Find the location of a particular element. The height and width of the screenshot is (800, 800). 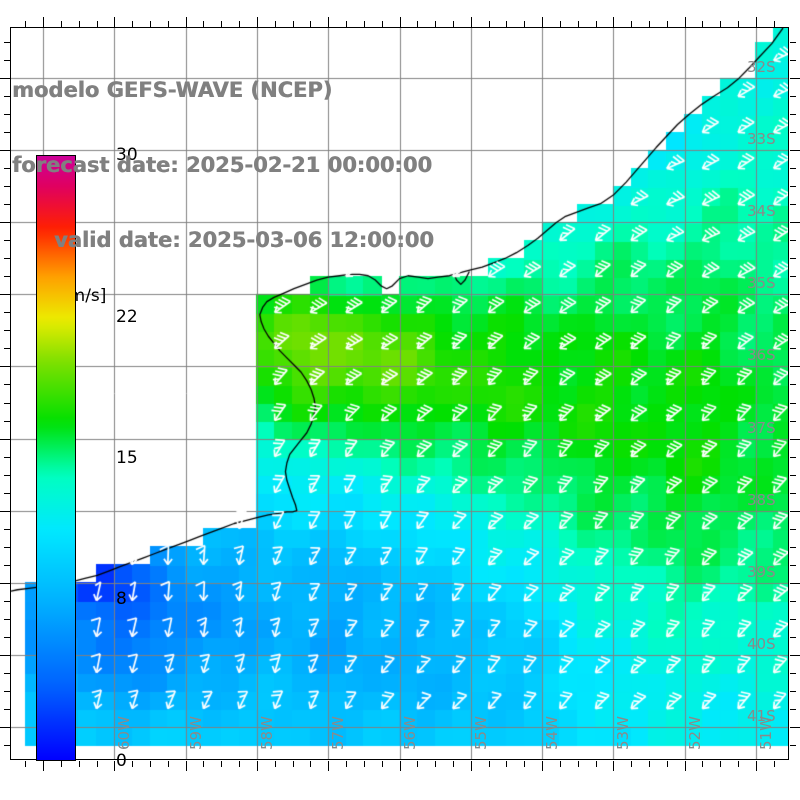

colorbar-gradient is located at coordinates (56, 458).